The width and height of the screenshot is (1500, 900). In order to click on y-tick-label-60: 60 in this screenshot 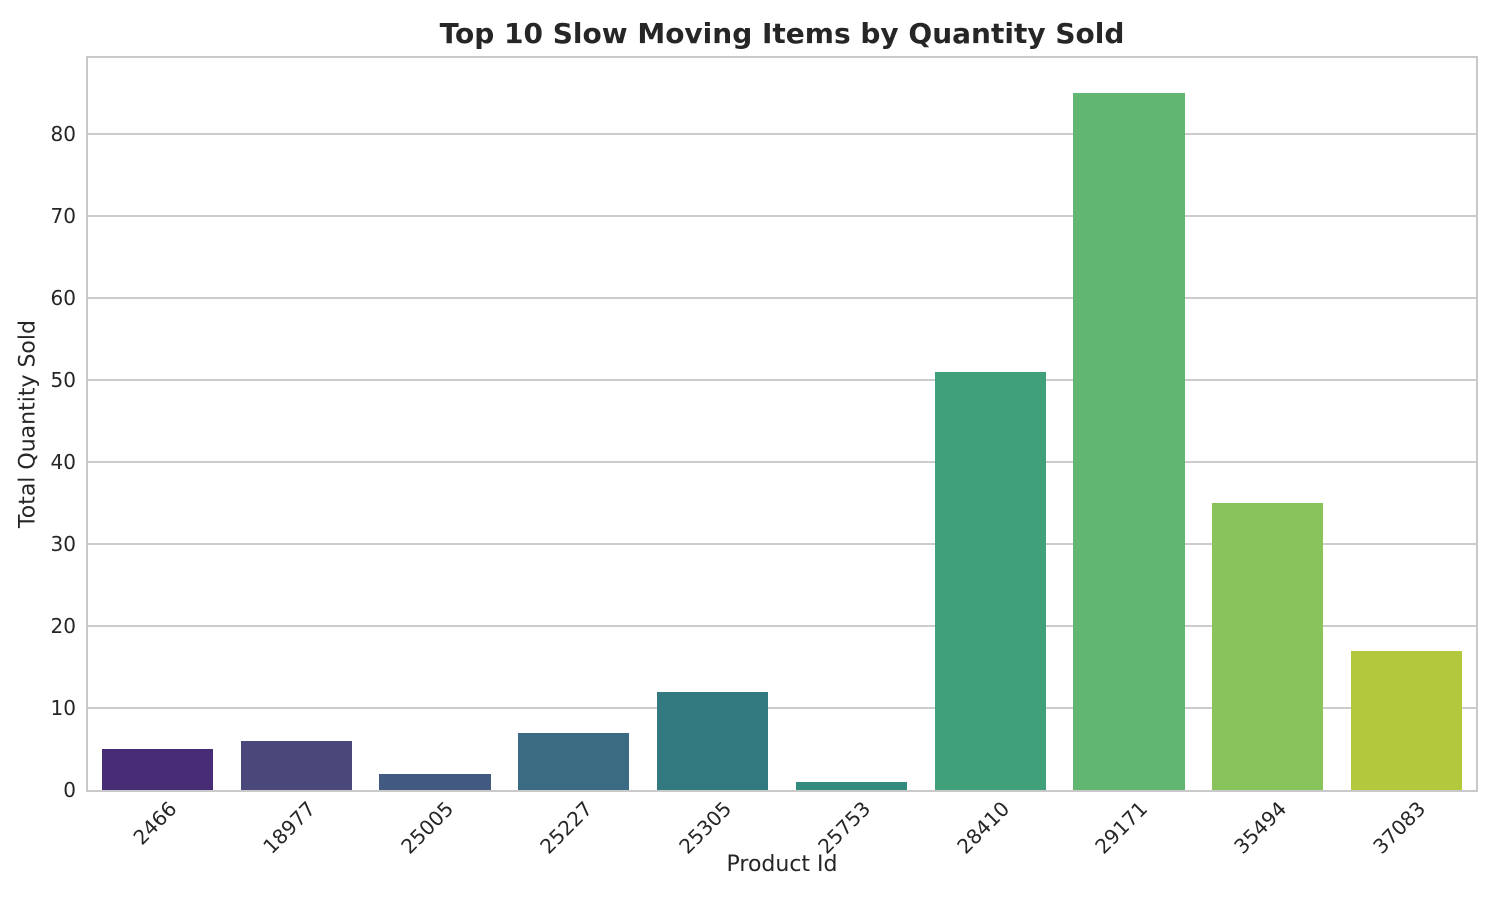, I will do `click(63, 297)`.